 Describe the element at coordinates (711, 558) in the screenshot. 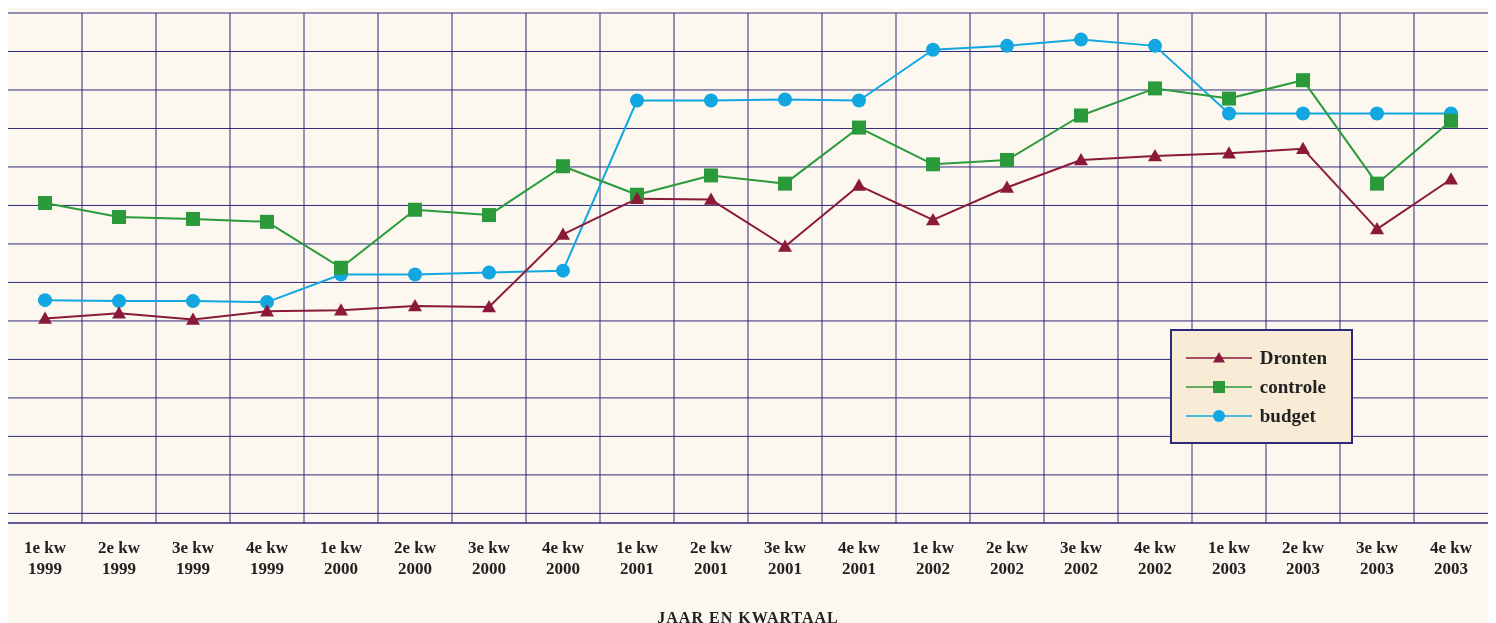

I see `x-tick-label: 2e kw 2001` at that location.